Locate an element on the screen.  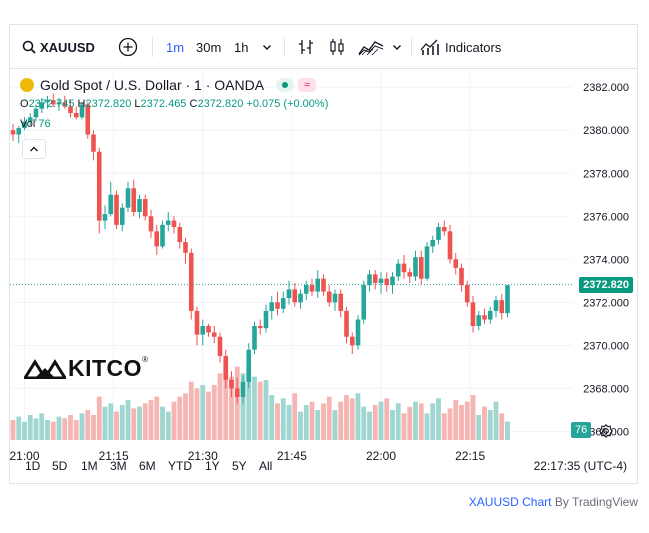
range-3m: 3M is located at coordinates (118, 466).